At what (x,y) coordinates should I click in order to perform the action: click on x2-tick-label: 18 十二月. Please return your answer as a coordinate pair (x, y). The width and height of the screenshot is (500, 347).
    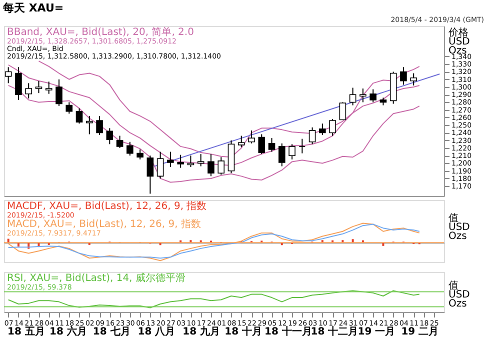
    Looking at the image, I should click on (334, 332).